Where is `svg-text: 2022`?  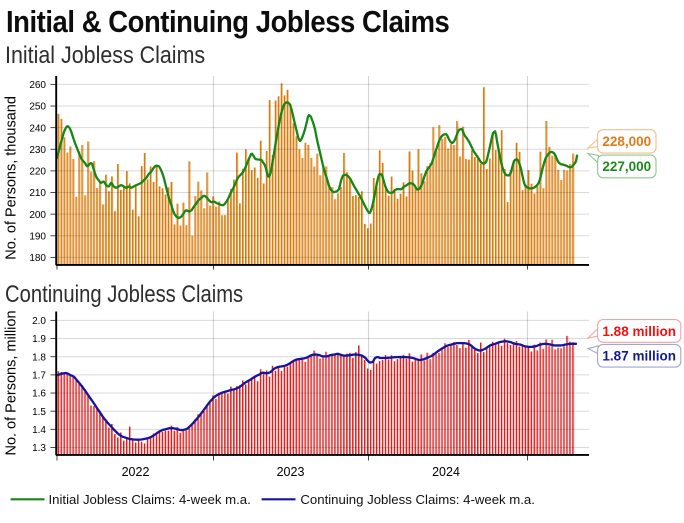
svg-text: 2022 is located at coordinates (136, 472).